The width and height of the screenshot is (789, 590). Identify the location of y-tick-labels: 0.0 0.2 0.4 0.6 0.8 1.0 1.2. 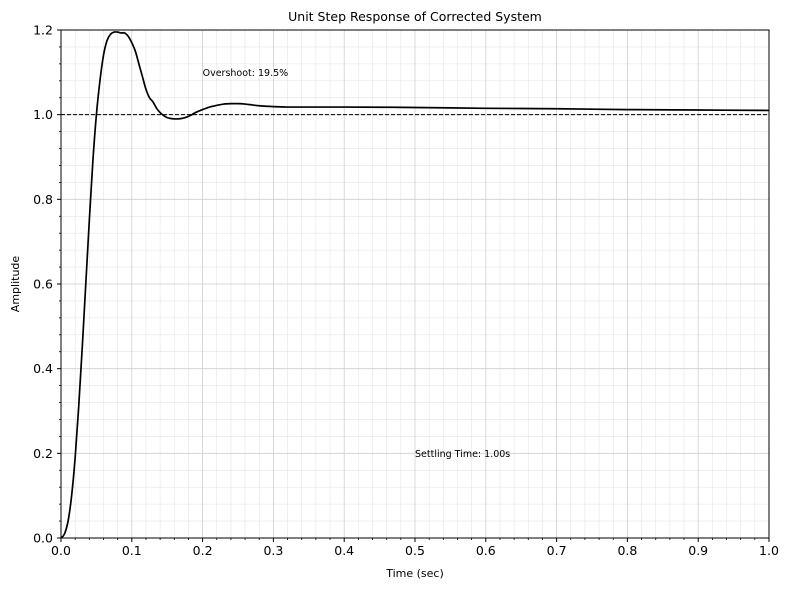
(43, 284).